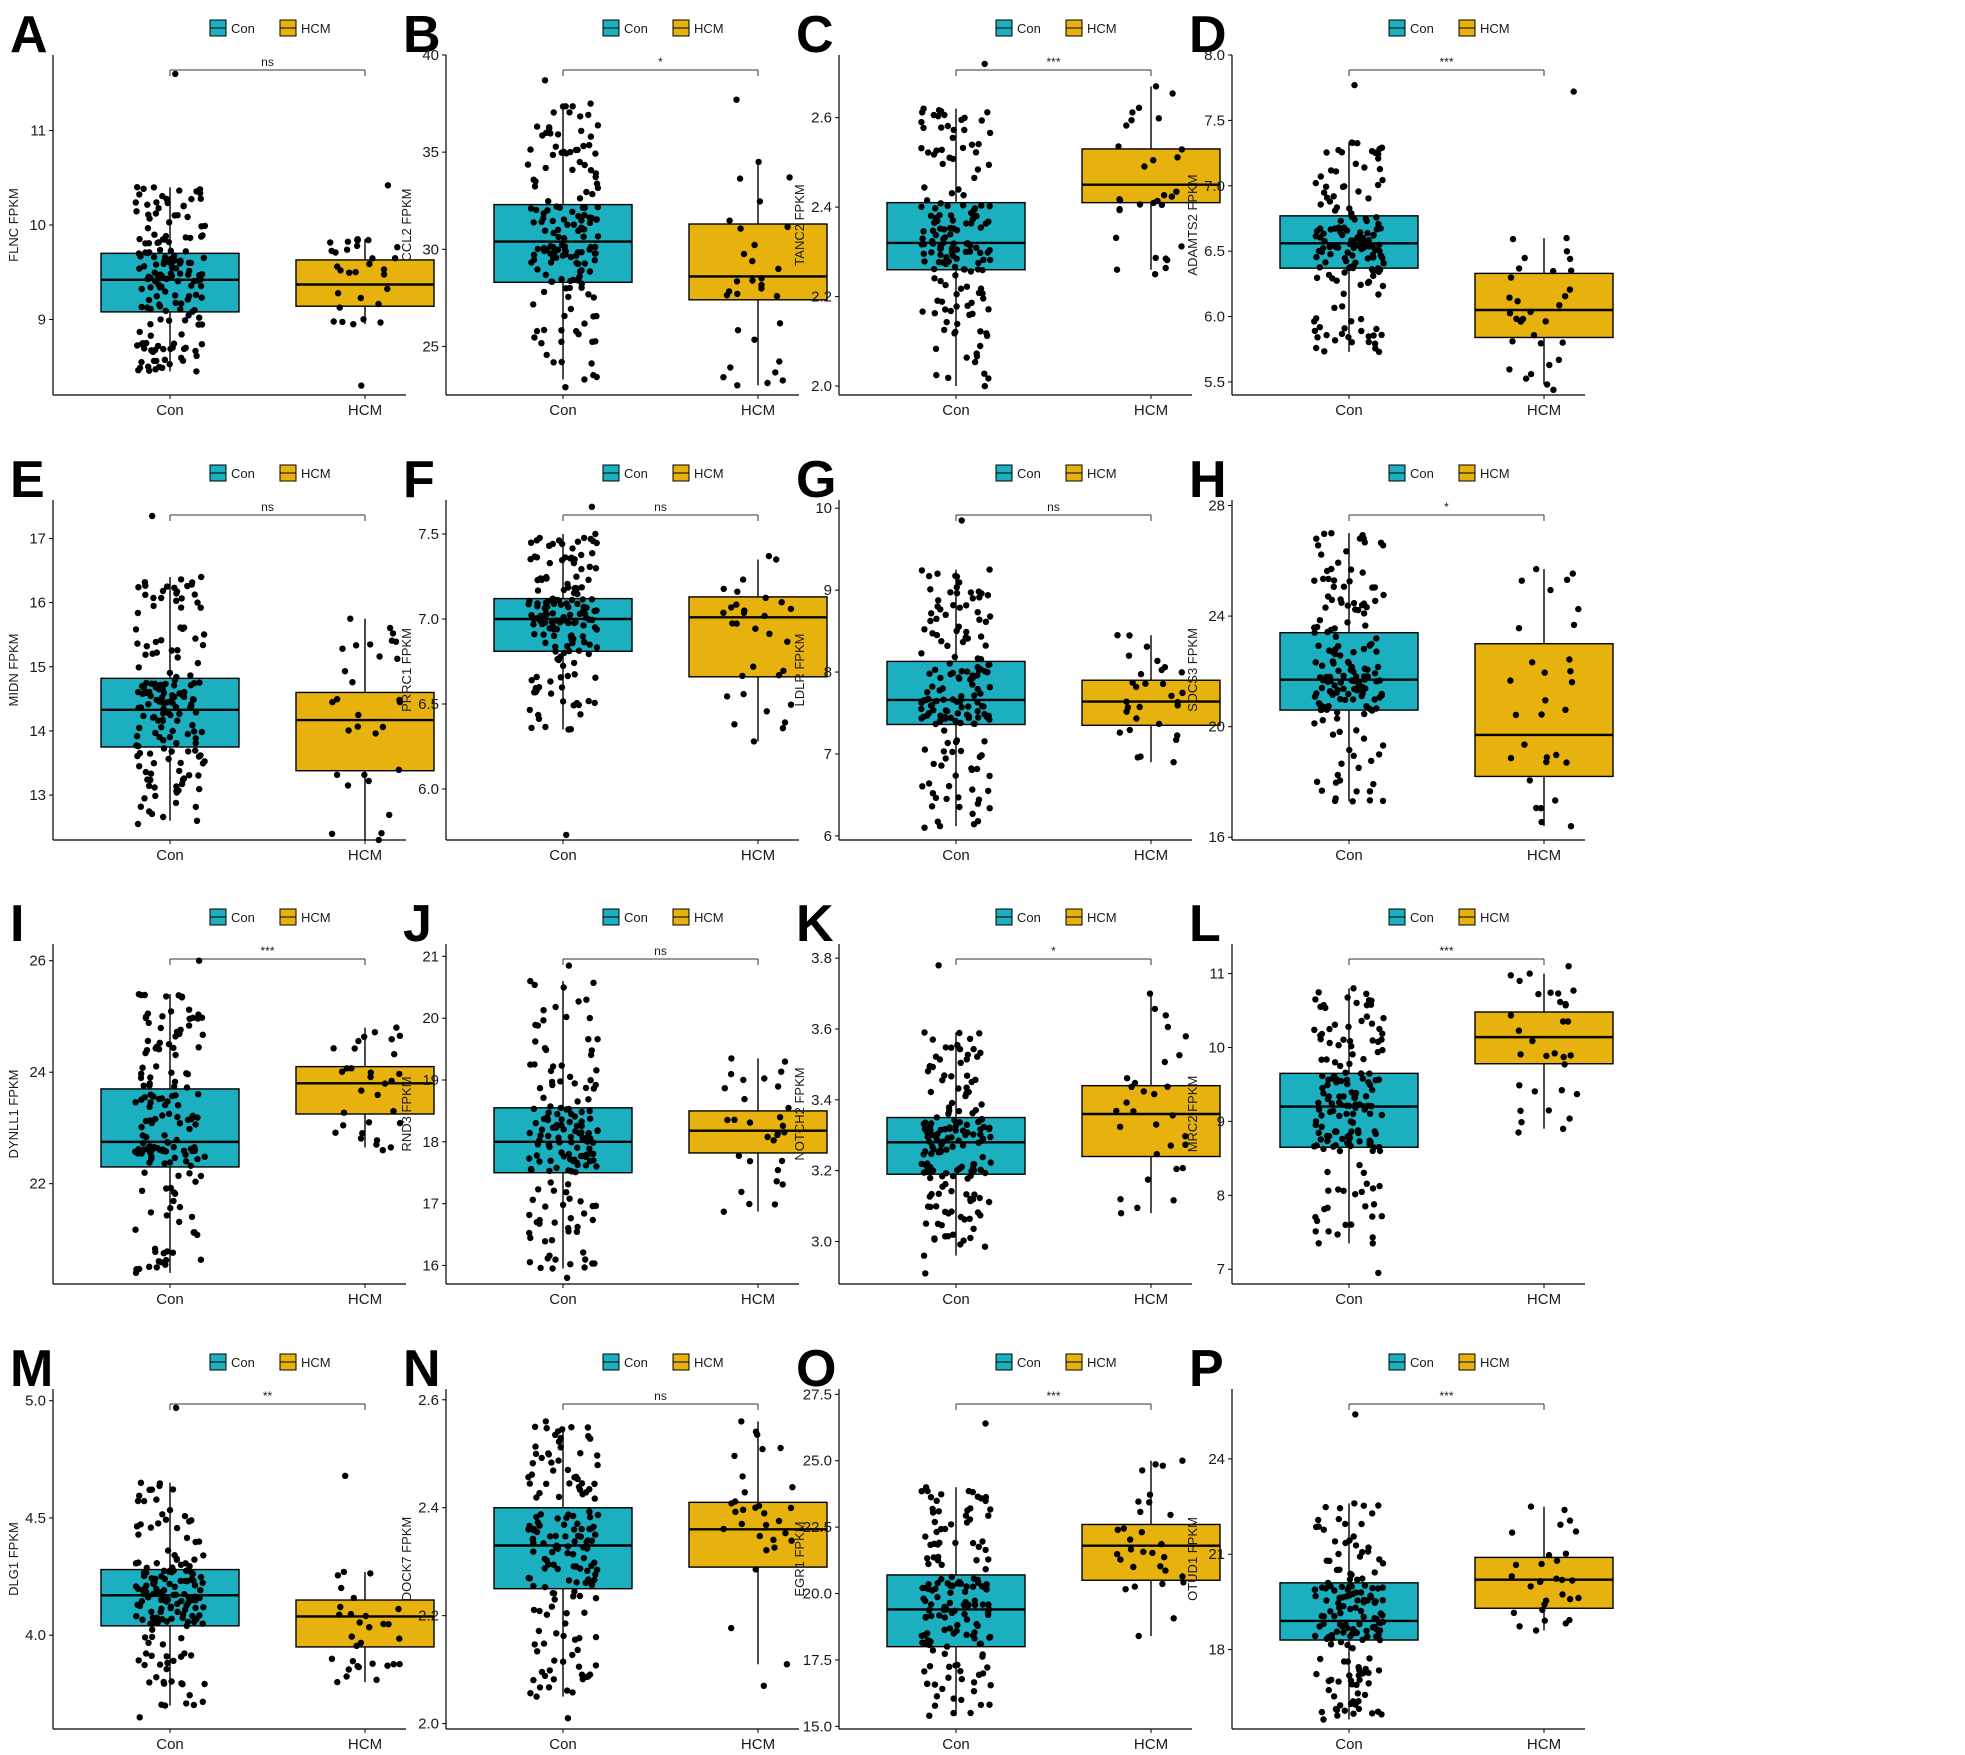  I want to click on y-tick-label: 17, so click(430, 1204).